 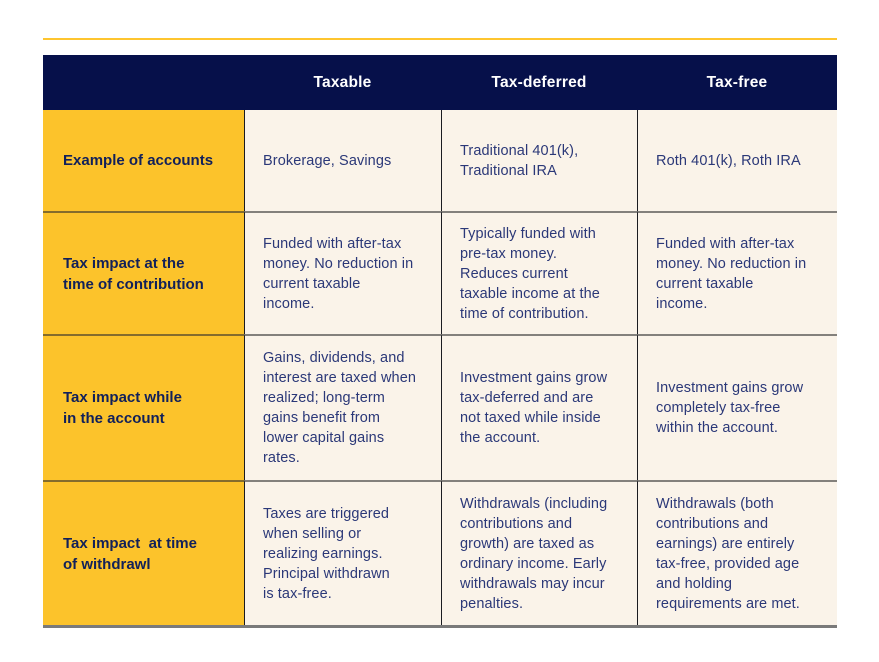 What do you see at coordinates (737, 160) in the screenshot?
I see `cell-examples-tax-free: Roth 401(k), Roth IRA` at bounding box center [737, 160].